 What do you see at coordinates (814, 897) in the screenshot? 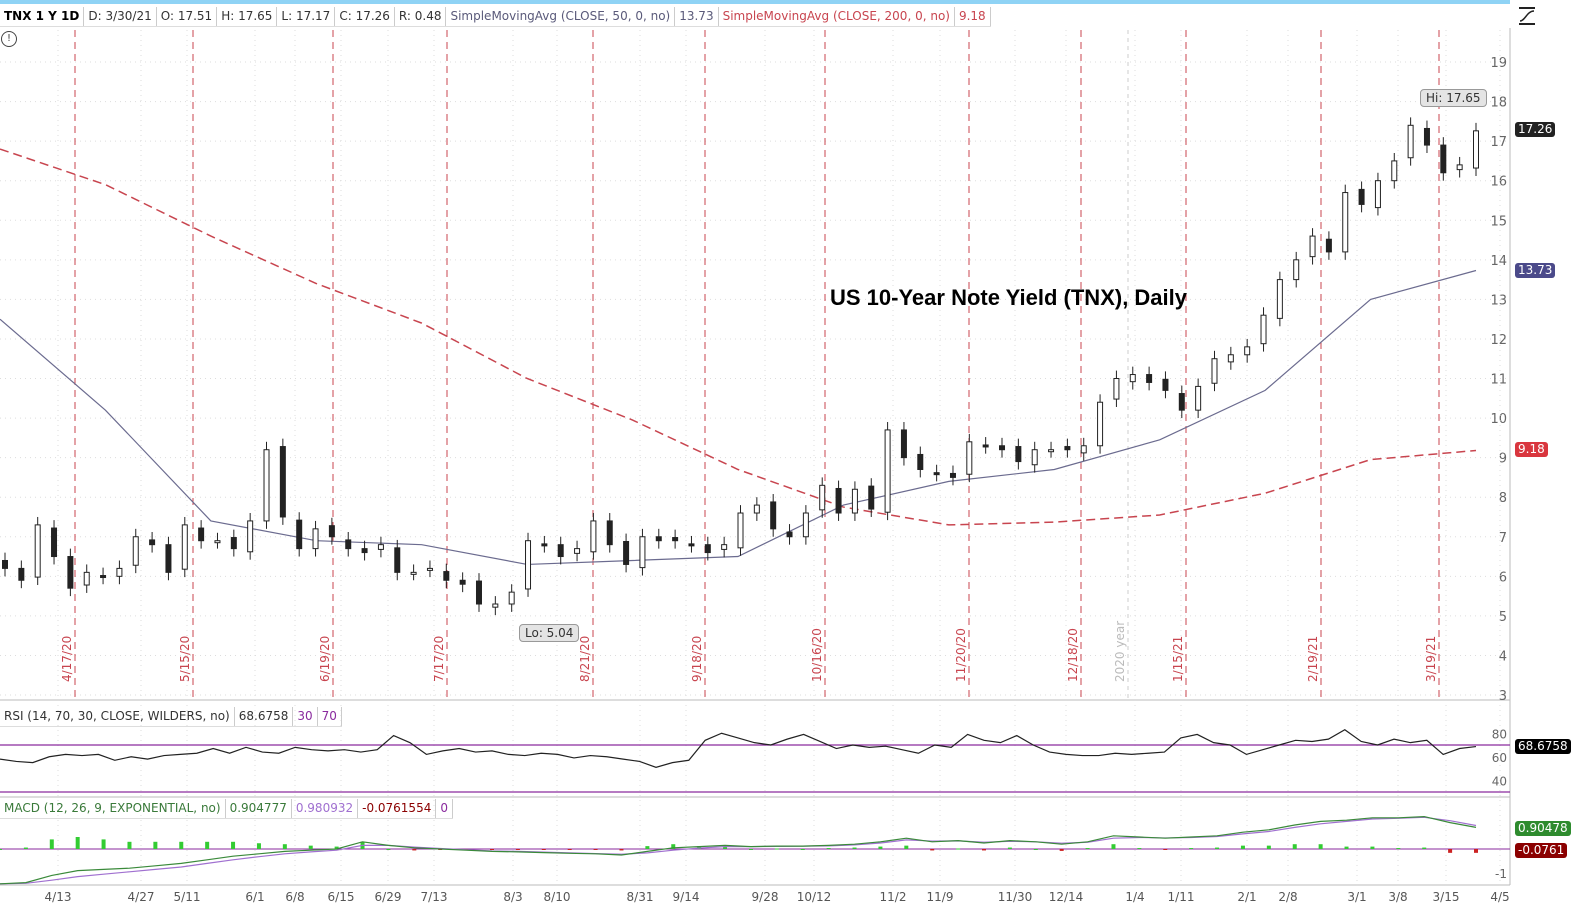
I see `x-tick-label: 10/12` at bounding box center [814, 897].